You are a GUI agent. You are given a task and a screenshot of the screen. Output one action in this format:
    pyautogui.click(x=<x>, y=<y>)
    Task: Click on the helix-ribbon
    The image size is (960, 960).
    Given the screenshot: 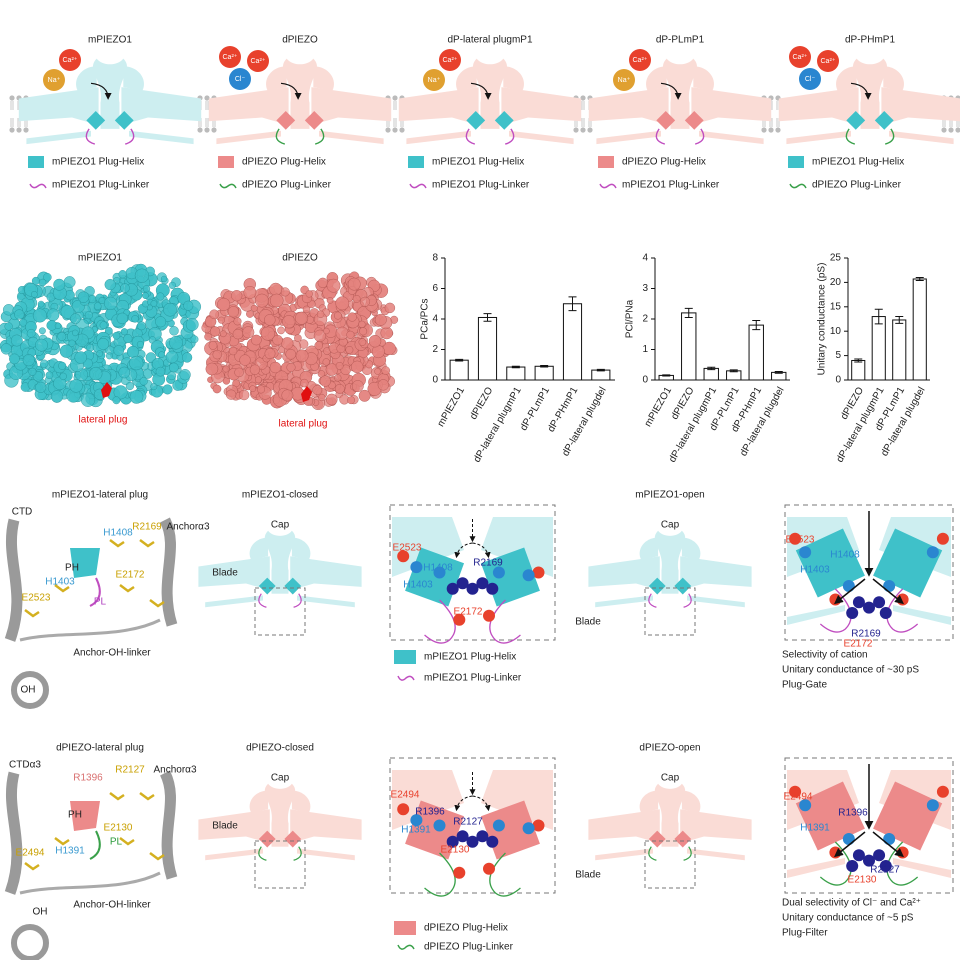 What is the action you would take?
    pyautogui.click(x=168, y=572)
    